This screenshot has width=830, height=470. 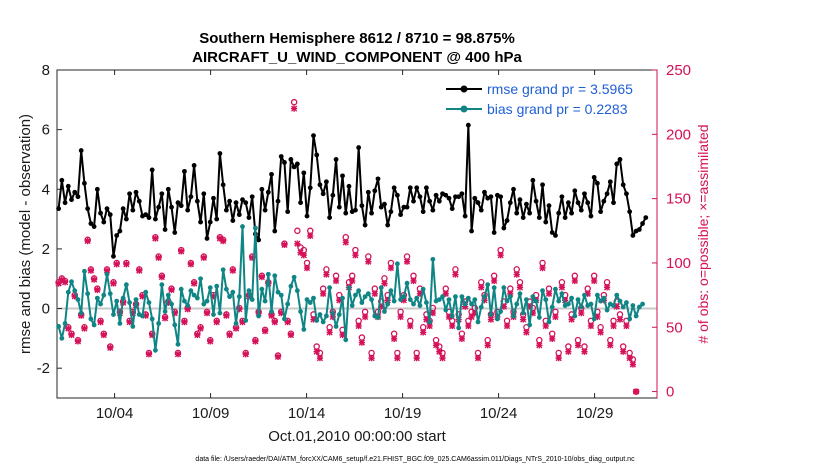 What do you see at coordinates (49, 219) in the screenshot?
I see `y-axis-ticks: -2 0 2 4 6 8` at bounding box center [49, 219].